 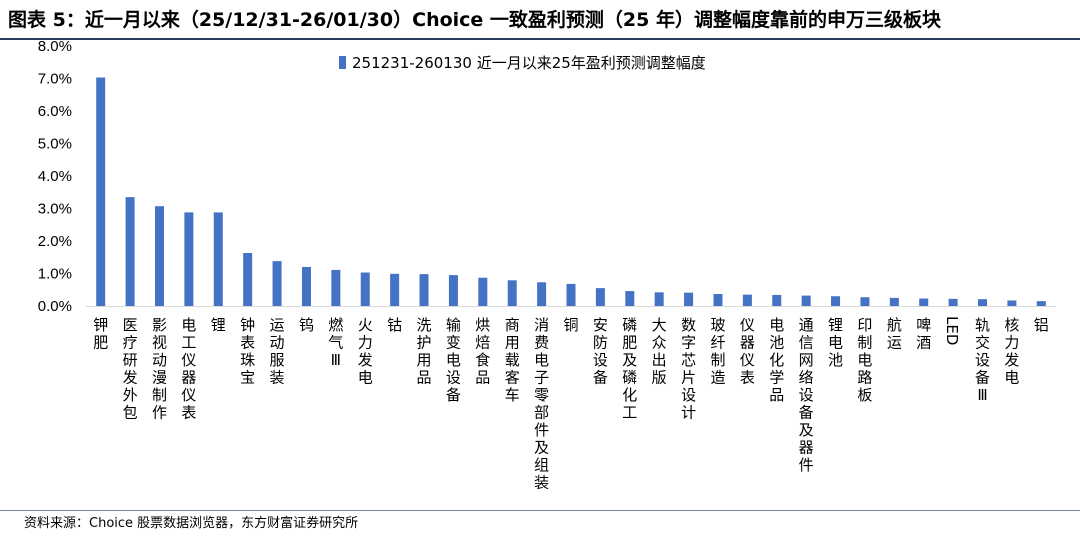 What do you see at coordinates (923, 334) in the screenshot?
I see `x-tick-label: 啤酒` at bounding box center [923, 334].